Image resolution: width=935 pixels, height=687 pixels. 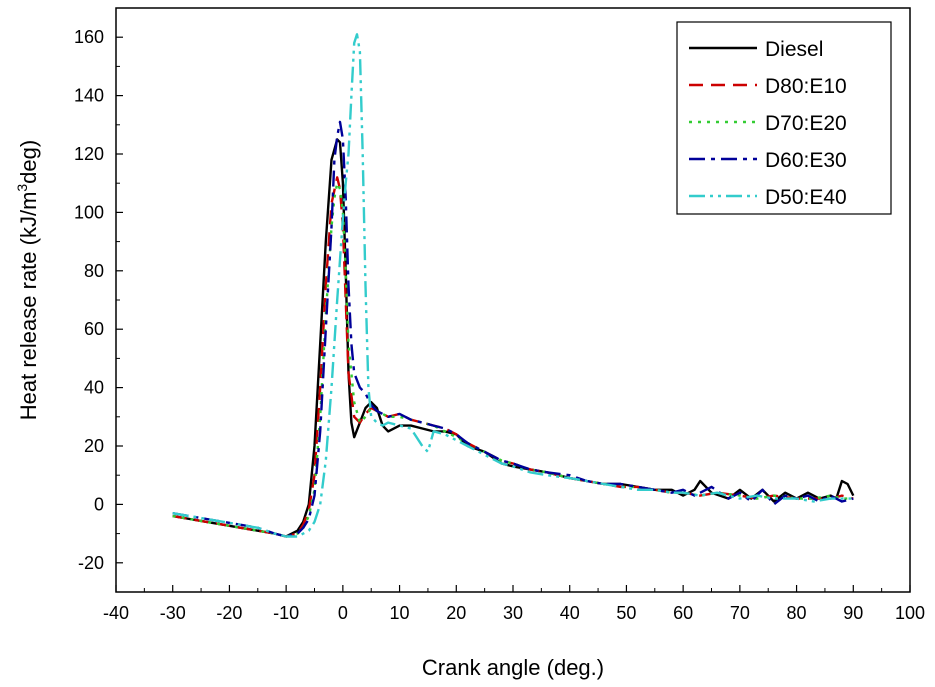 What do you see at coordinates (794, 49) in the screenshot?
I see `legend-label-0: Diesel` at bounding box center [794, 49].